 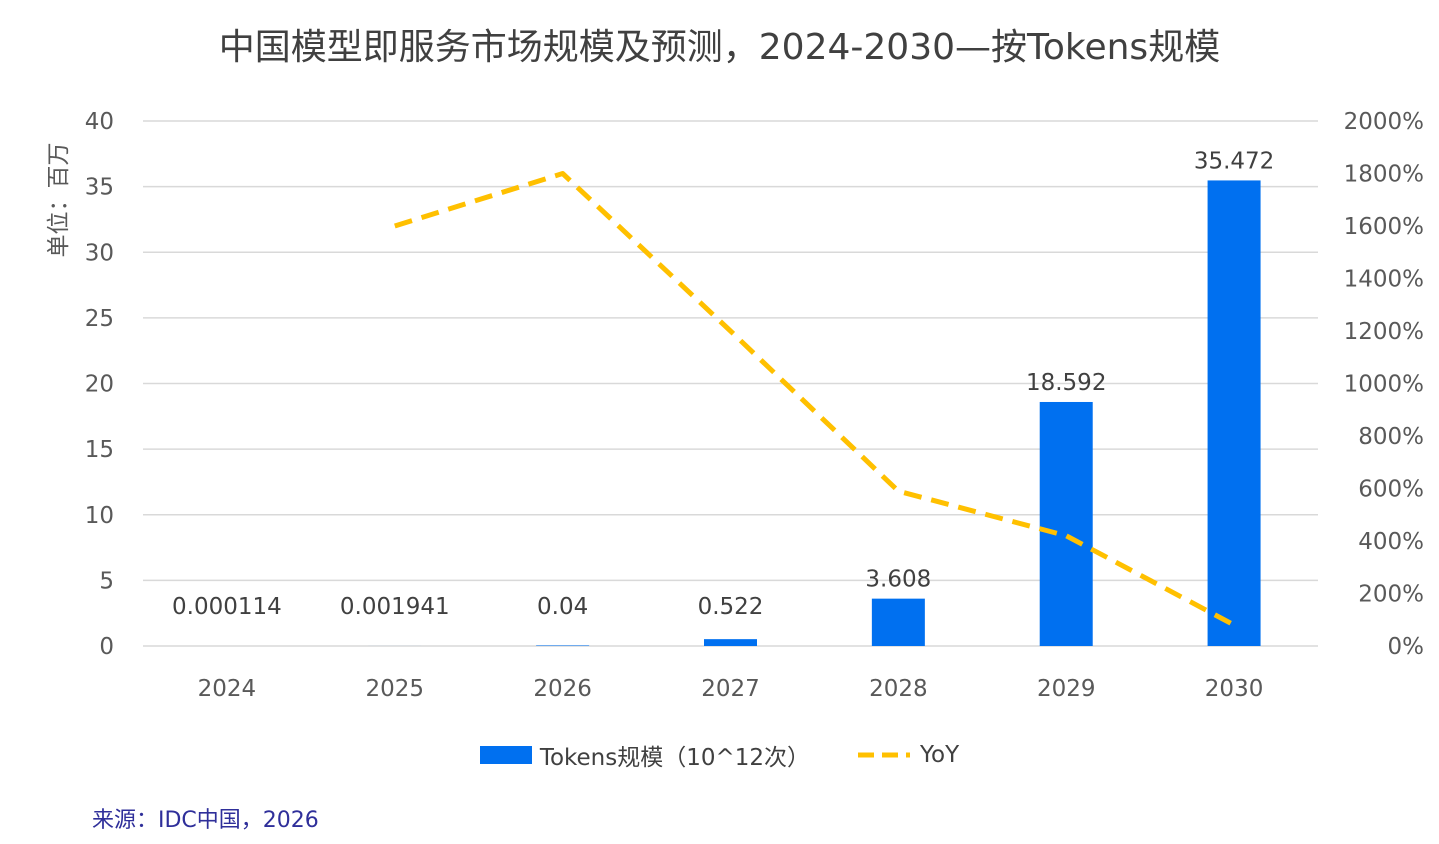 What do you see at coordinates (106, 647) in the screenshot?
I see `y-tick-label: 0` at bounding box center [106, 647].